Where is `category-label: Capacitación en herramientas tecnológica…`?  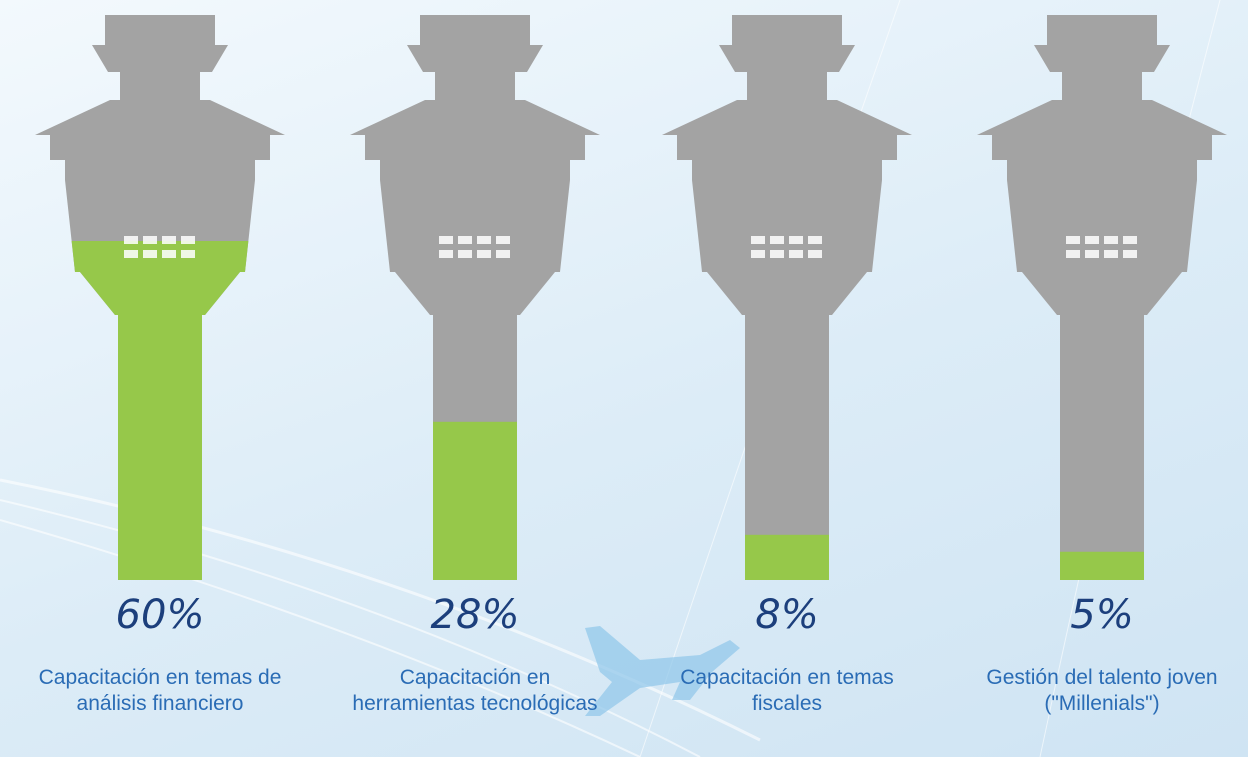
category-label: Capacitación en herramientas tecnológica… is located at coordinates (475, 690).